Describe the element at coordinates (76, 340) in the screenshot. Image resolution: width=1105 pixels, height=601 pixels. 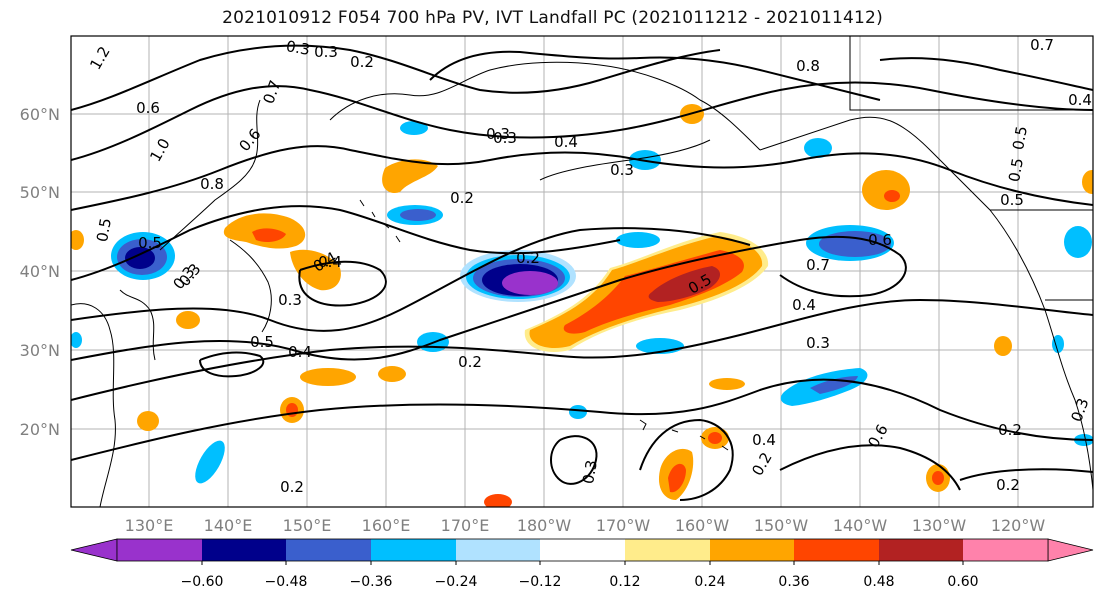
I see `negative-anomaly-w` at that location.